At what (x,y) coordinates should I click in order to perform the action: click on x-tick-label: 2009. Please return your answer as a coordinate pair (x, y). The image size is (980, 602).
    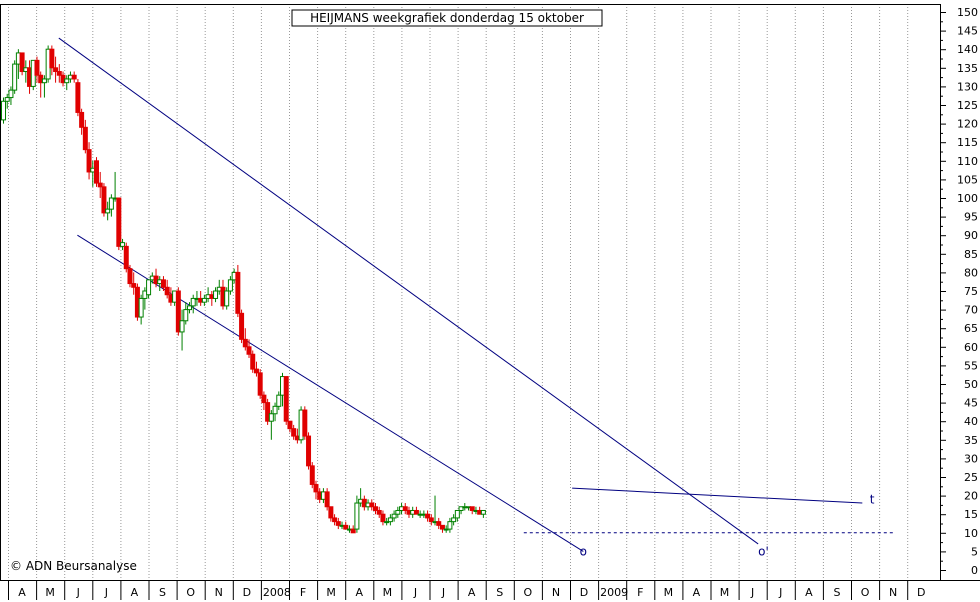
    Looking at the image, I should click on (614, 592).